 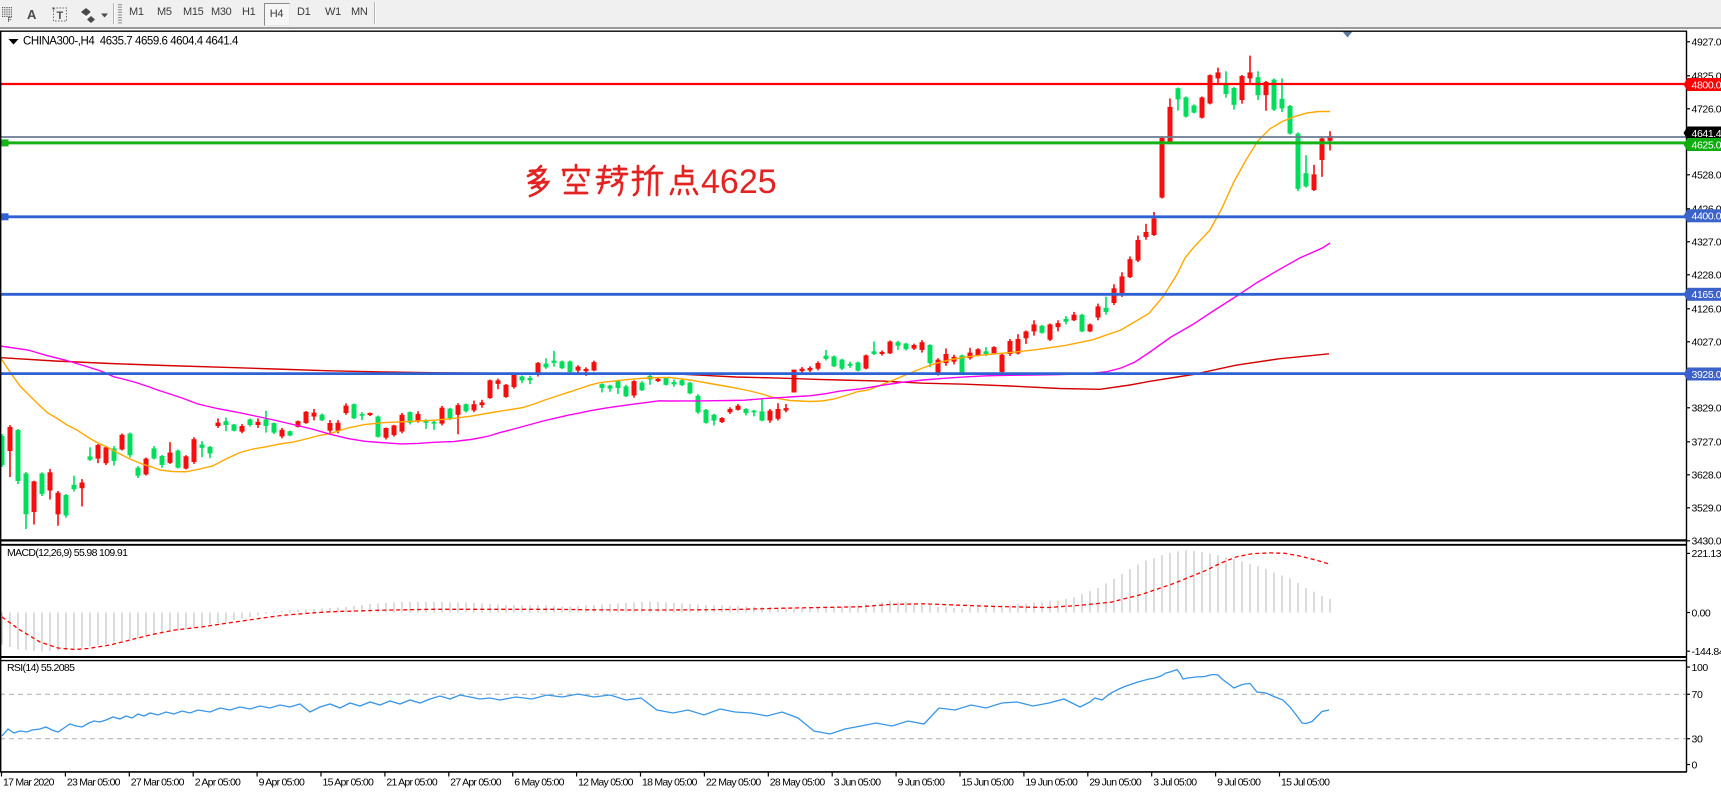 I want to click on svg-text: 2 Apr 05:00, so click(x=218, y=783).